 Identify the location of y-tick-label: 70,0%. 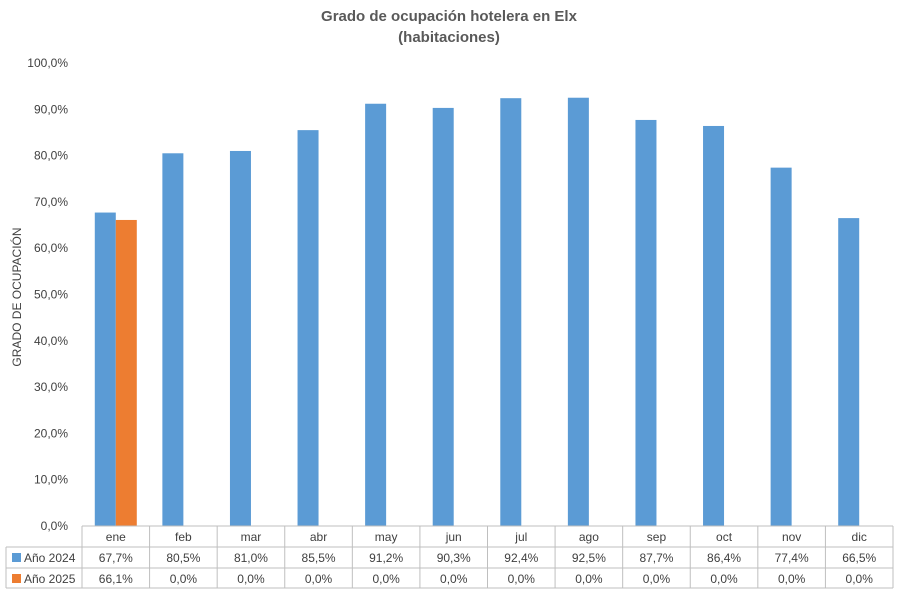
(51, 202).